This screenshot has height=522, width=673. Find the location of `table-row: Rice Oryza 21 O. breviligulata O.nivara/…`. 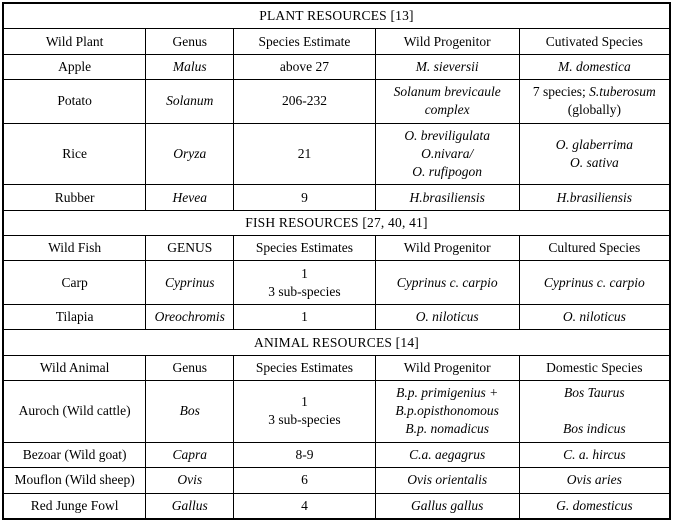

table-row: Rice Oryza 21 O. breviligulata O.nivara/… is located at coordinates (336, 154).